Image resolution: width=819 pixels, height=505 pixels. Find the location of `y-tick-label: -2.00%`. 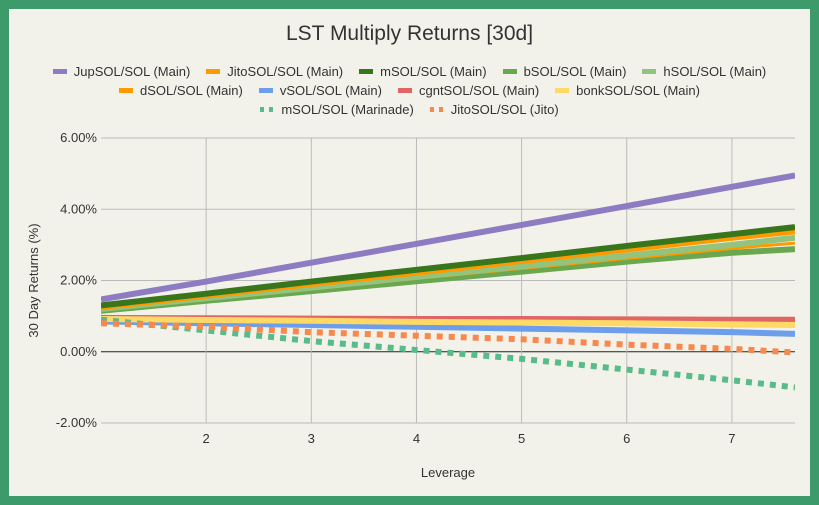

y-tick-label: -2.00% is located at coordinates (77, 422).